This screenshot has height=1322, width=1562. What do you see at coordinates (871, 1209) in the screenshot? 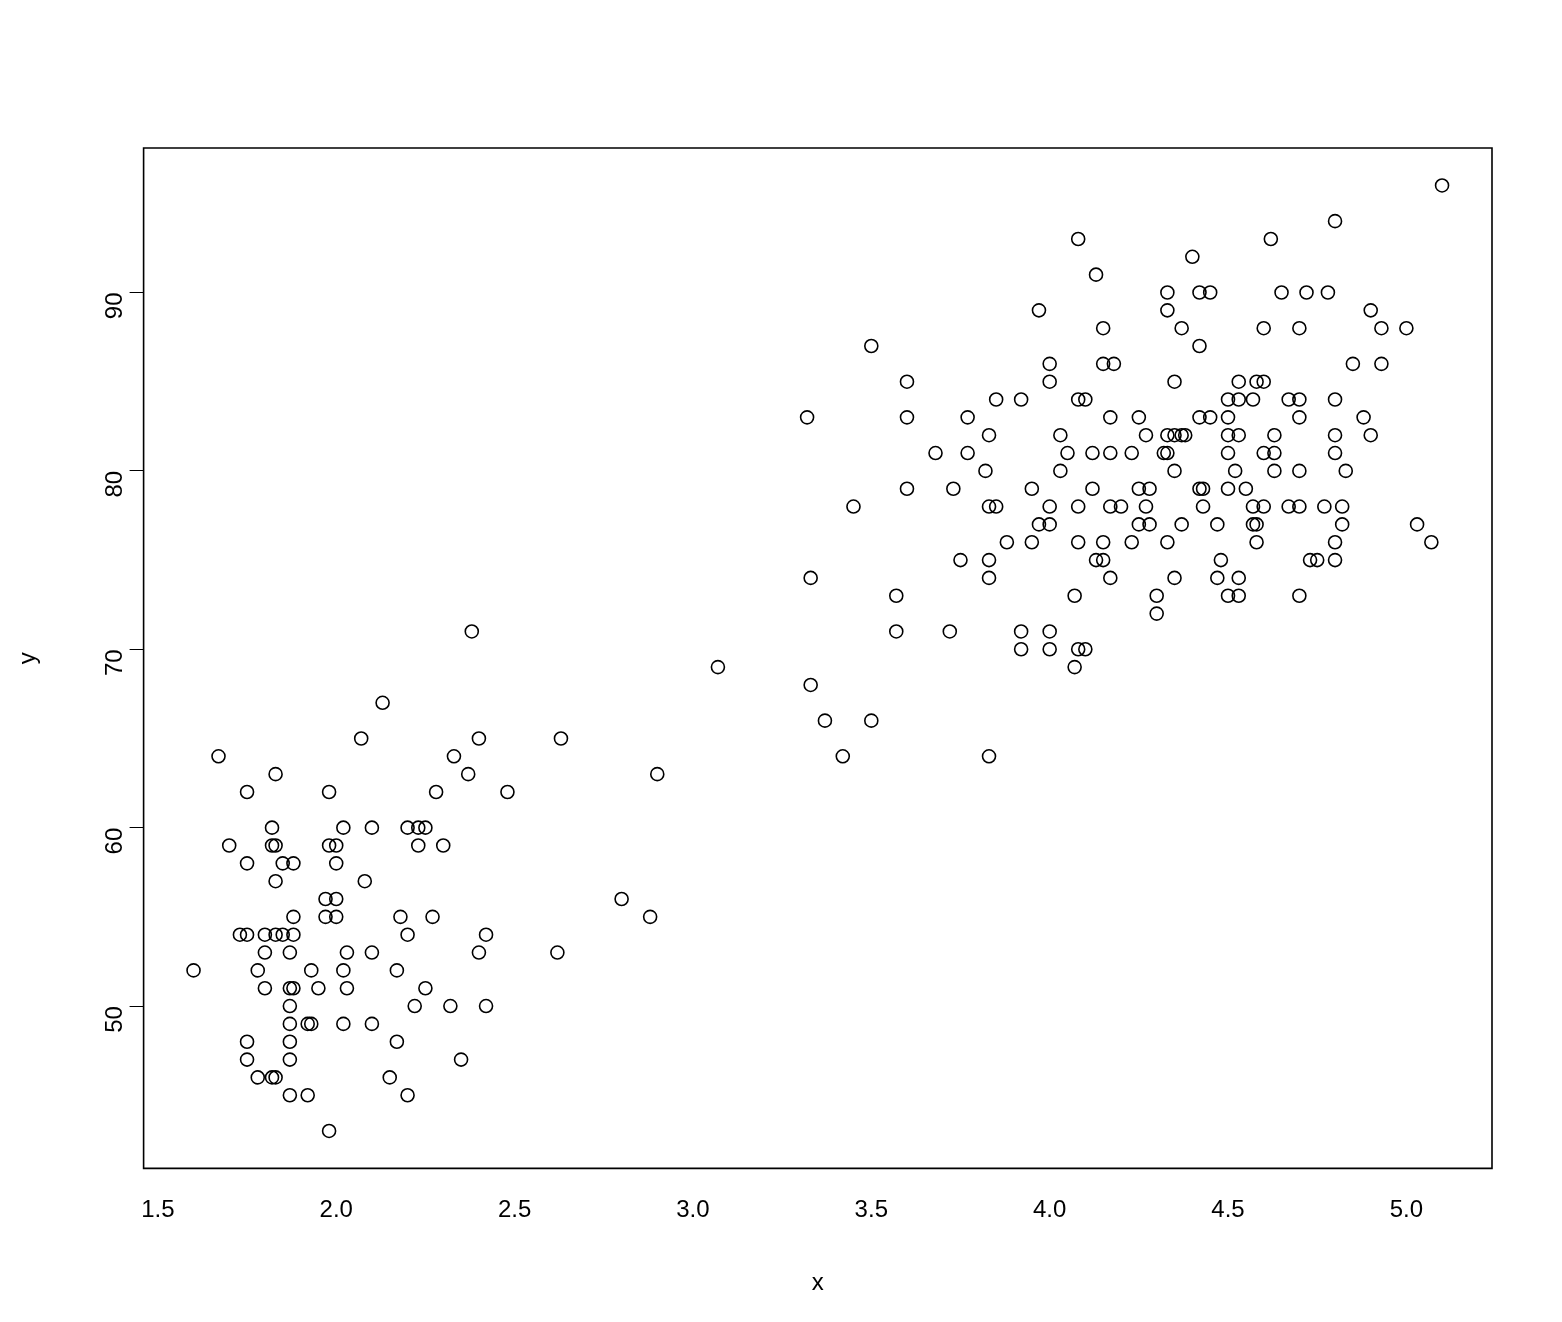
I see `x-tick-label: 3.5` at bounding box center [871, 1209].